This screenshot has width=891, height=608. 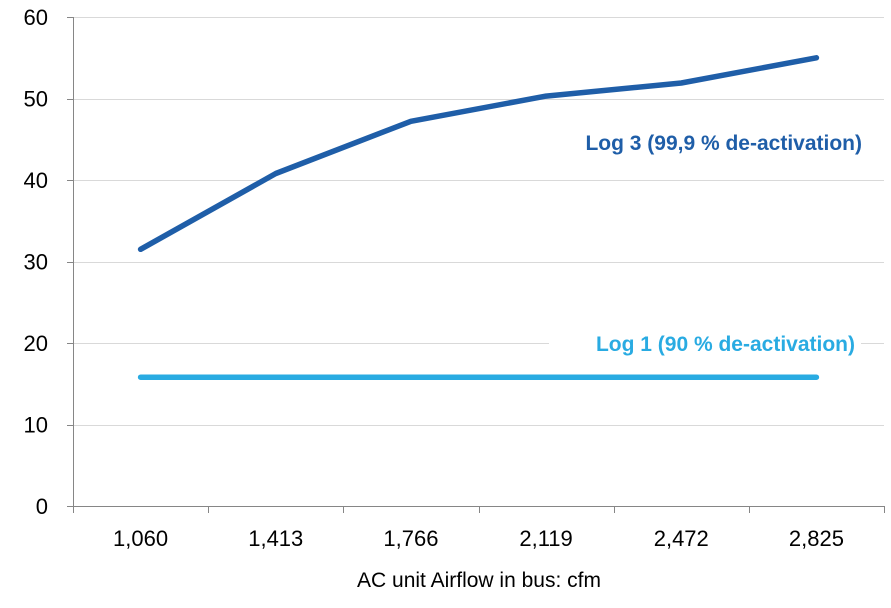 I want to click on x-tick-label-4: 2,472, so click(x=681, y=538).